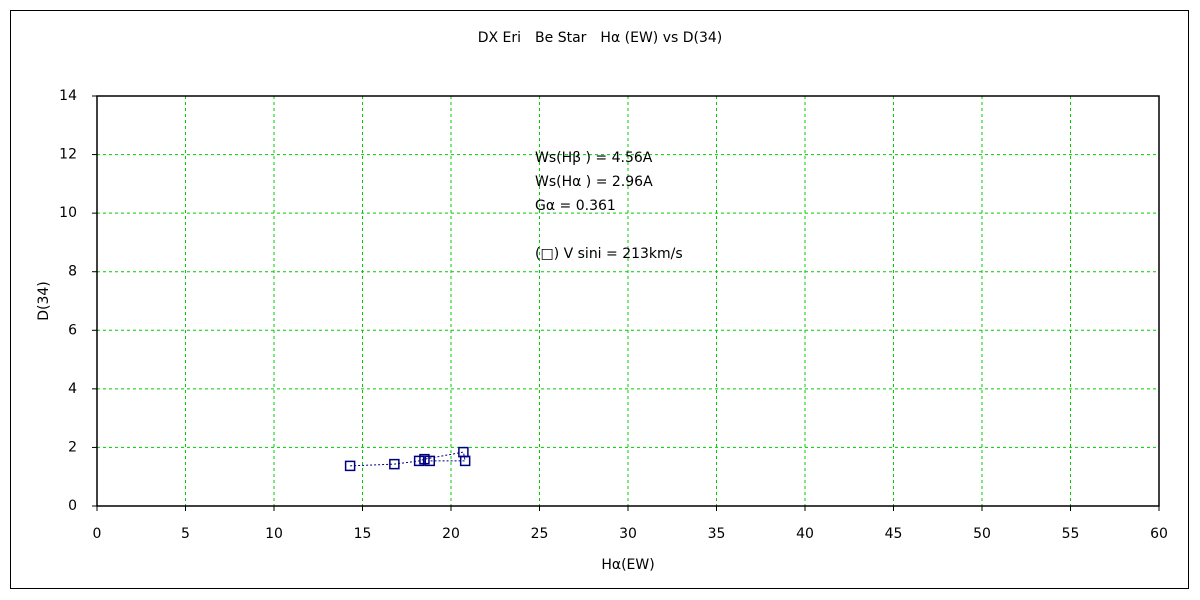  What do you see at coordinates (594, 158) in the screenshot?
I see `annotation: Ws(Hβ ) = 4.56A` at bounding box center [594, 158].